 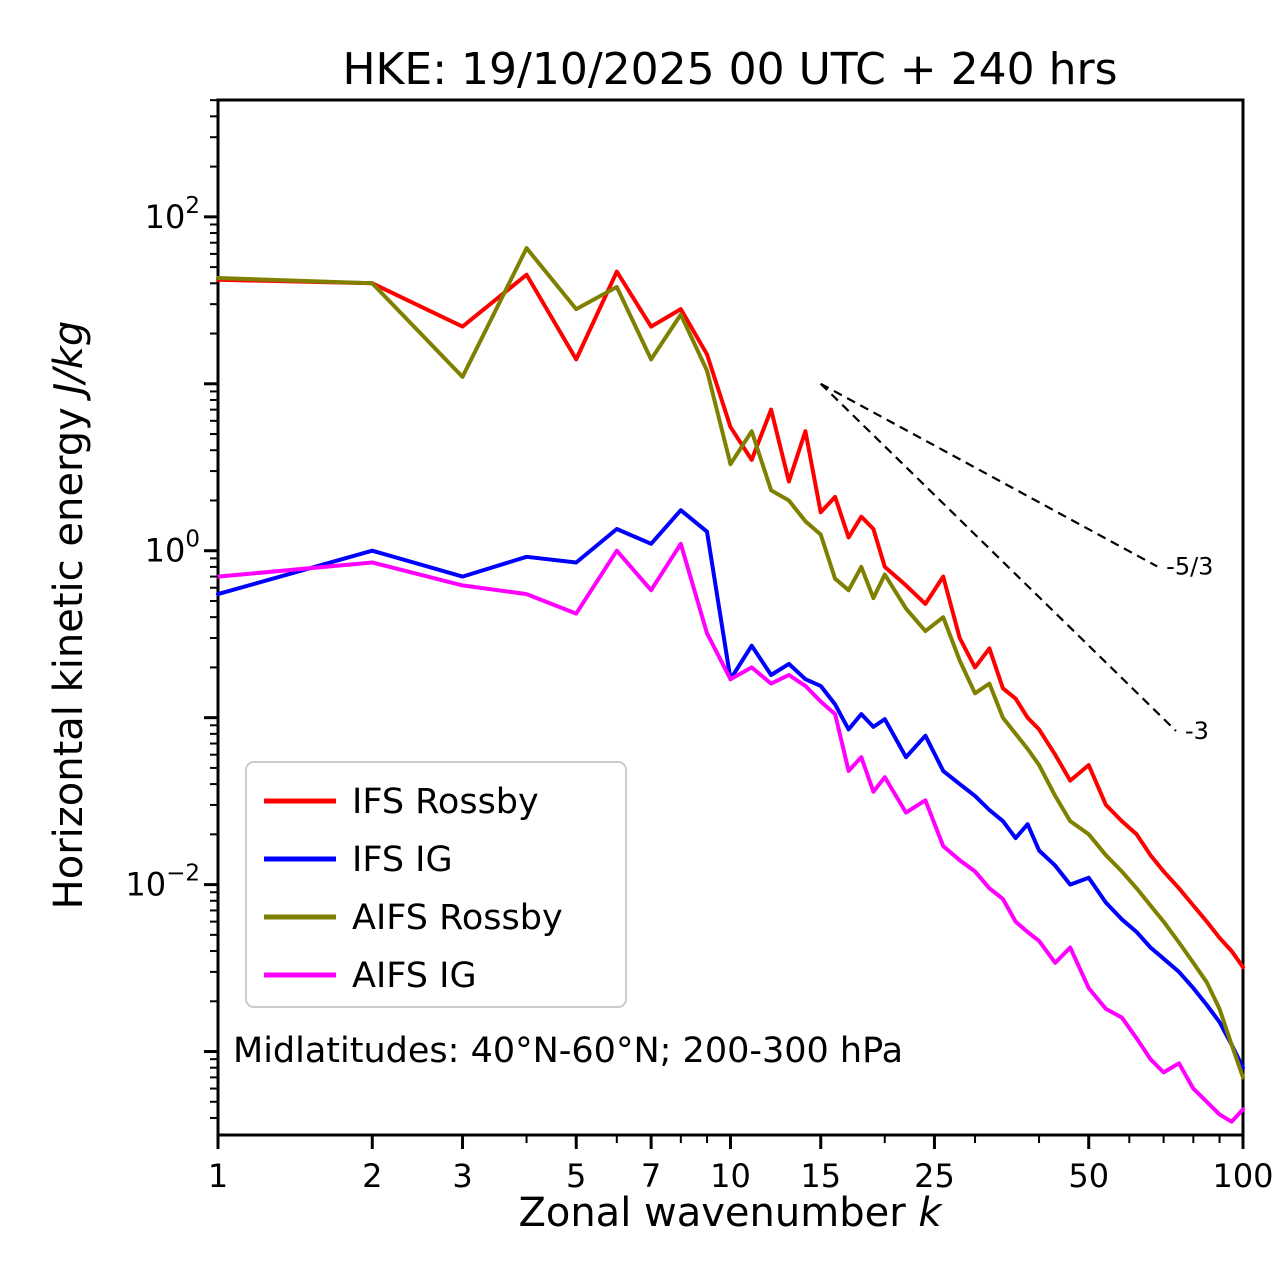 What do you see at coordinates (462, 1176) in the screenshot?
I see `x-tick-label: 3` at bounding box center [462, 1176].